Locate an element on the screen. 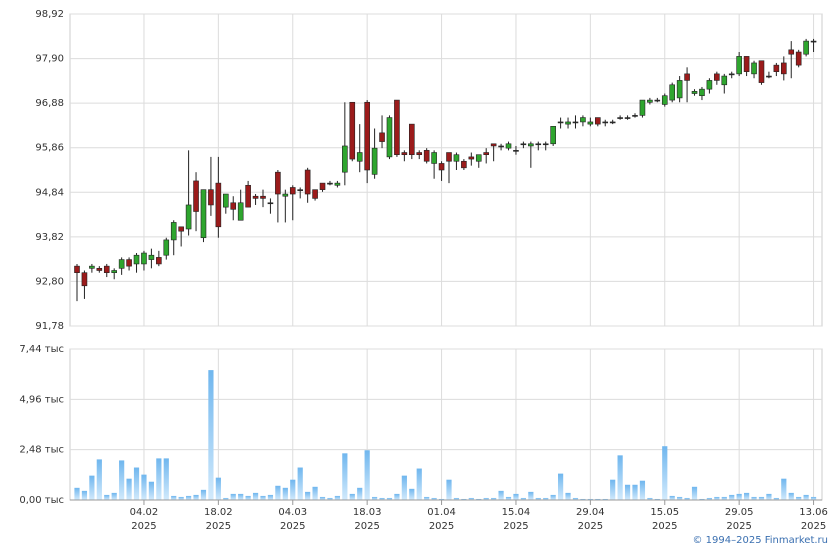  y-tick-label: 2,48 тыс is located at coordinates (41, 450).